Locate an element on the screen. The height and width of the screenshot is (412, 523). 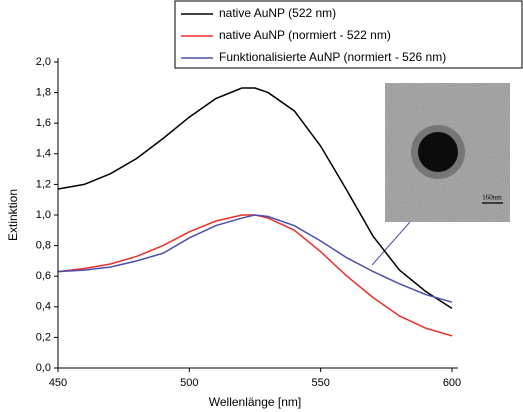
legend-label: native AuNP (522 nm) is located at coordinates (277, 13).